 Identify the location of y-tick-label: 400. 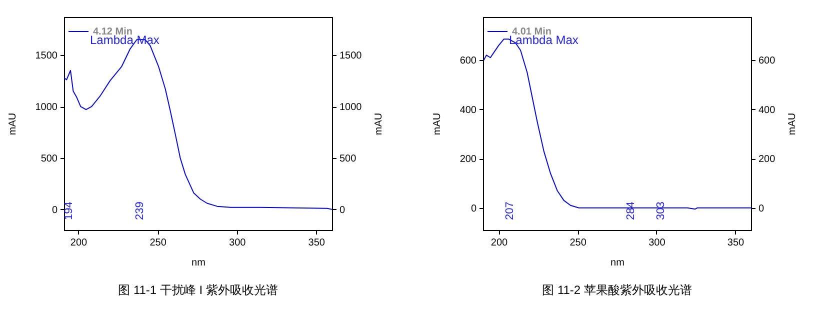
(468, 110).